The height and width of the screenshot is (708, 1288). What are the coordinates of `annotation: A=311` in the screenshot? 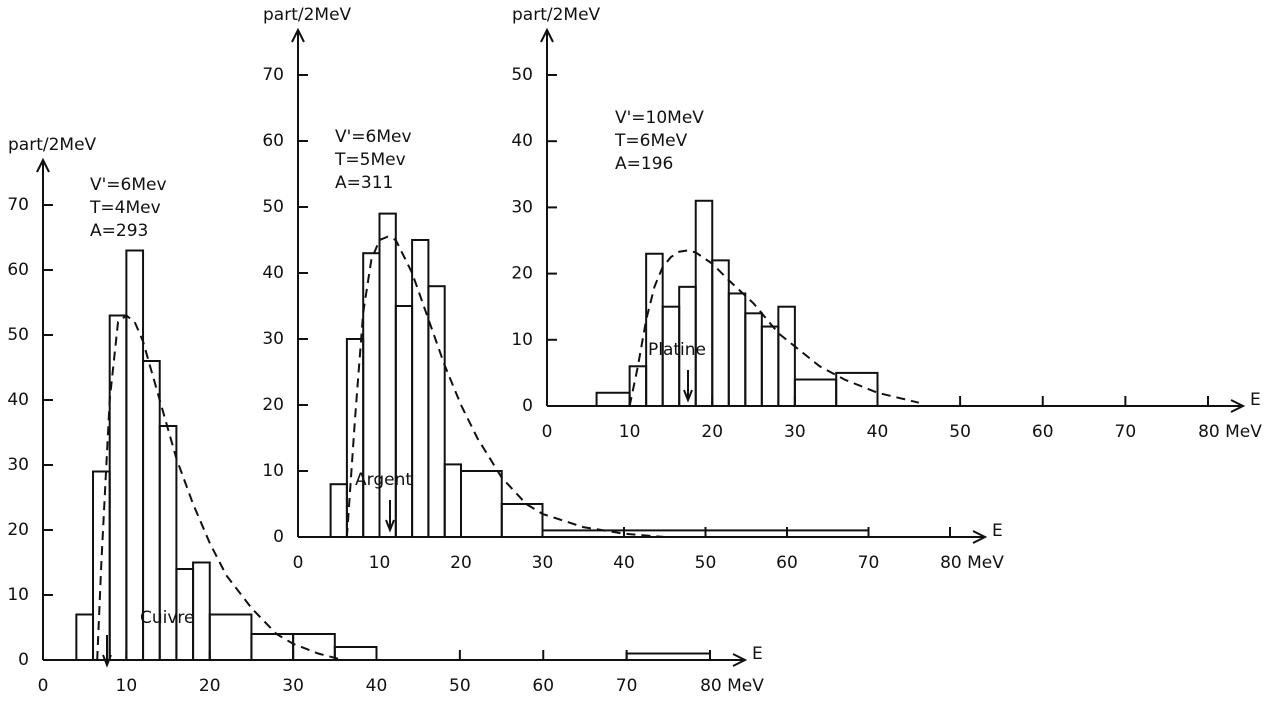 It's located at (364, 183).